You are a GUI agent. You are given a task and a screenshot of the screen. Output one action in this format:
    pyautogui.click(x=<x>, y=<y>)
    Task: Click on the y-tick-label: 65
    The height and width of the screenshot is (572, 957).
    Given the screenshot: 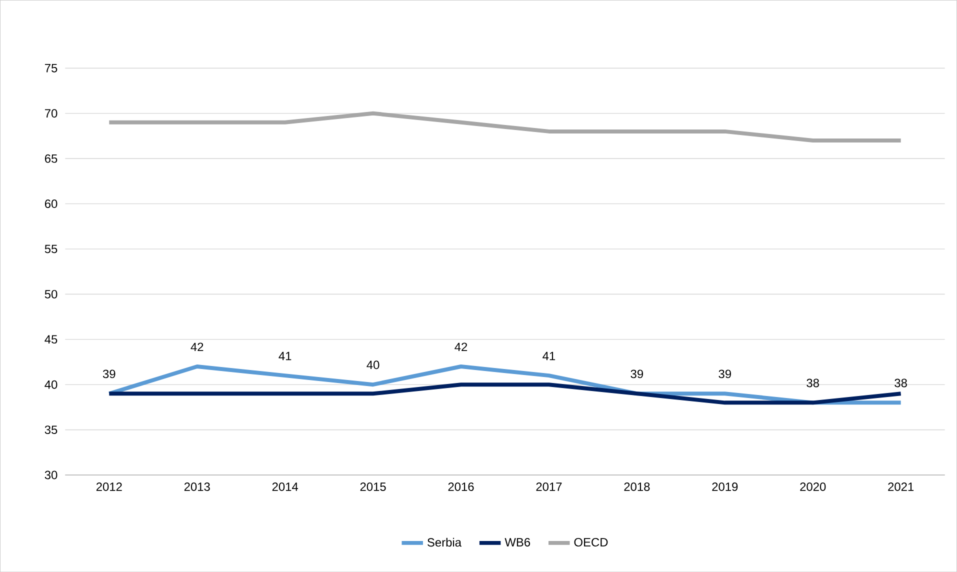 What is the action you would take?
    pyautogui.click(x=51, y=158)
    